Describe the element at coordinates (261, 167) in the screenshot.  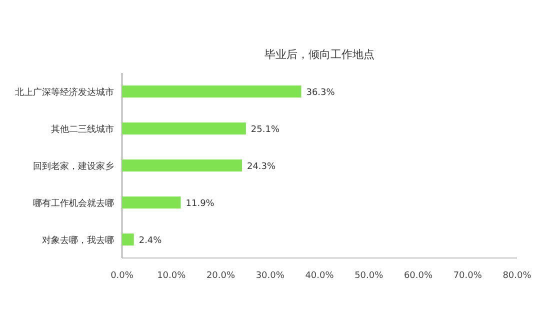
I see `data-label: 24.3%` at that location.